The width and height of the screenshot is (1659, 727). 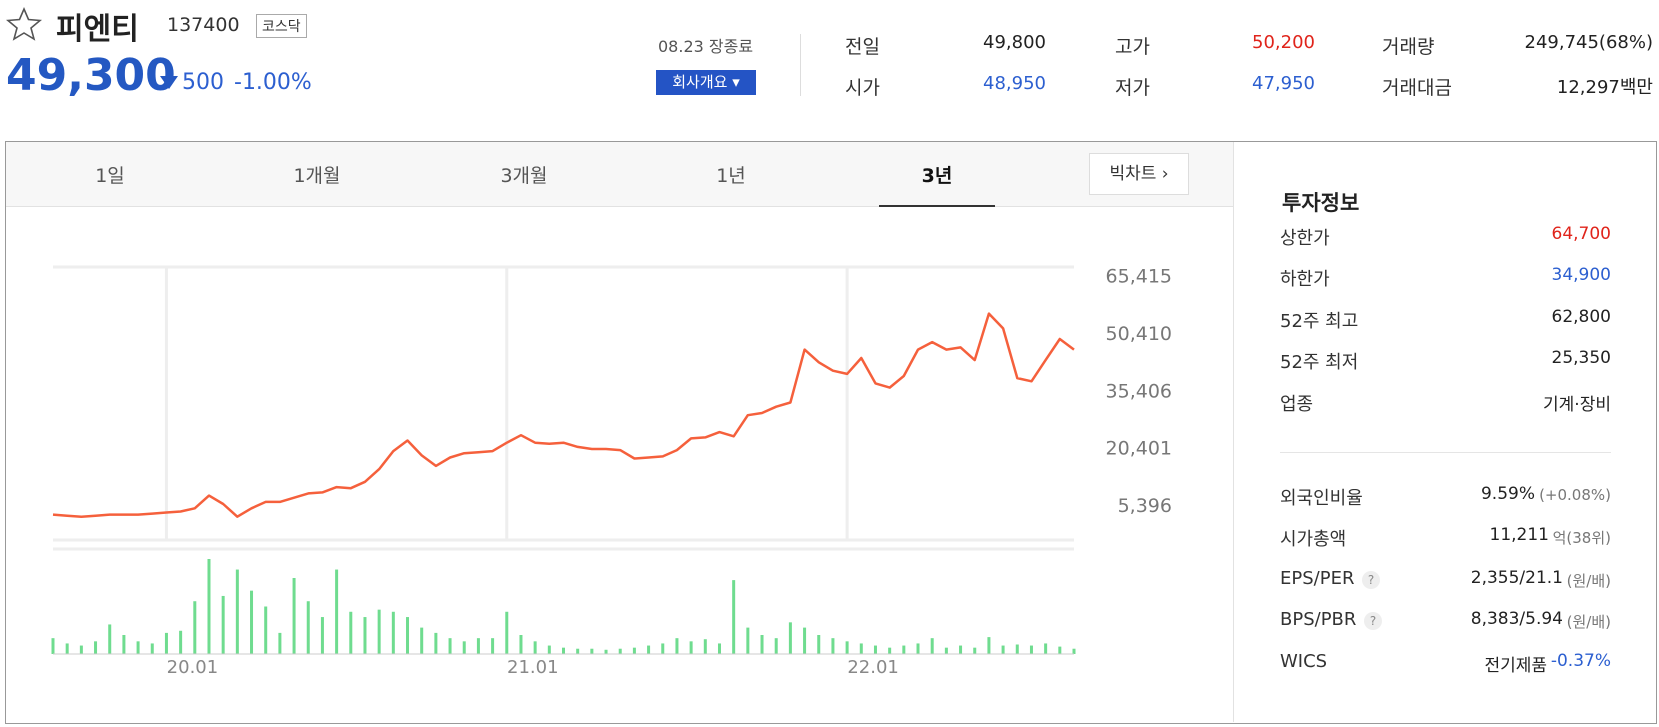 I want to click on period-tab: 1년, so click(x=731, y=176).